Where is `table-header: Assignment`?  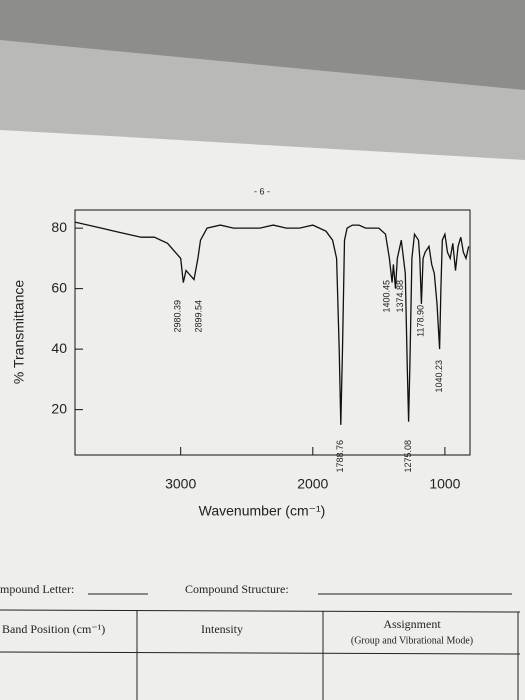 table-header: Assignment is located at coordinates (412, 624).